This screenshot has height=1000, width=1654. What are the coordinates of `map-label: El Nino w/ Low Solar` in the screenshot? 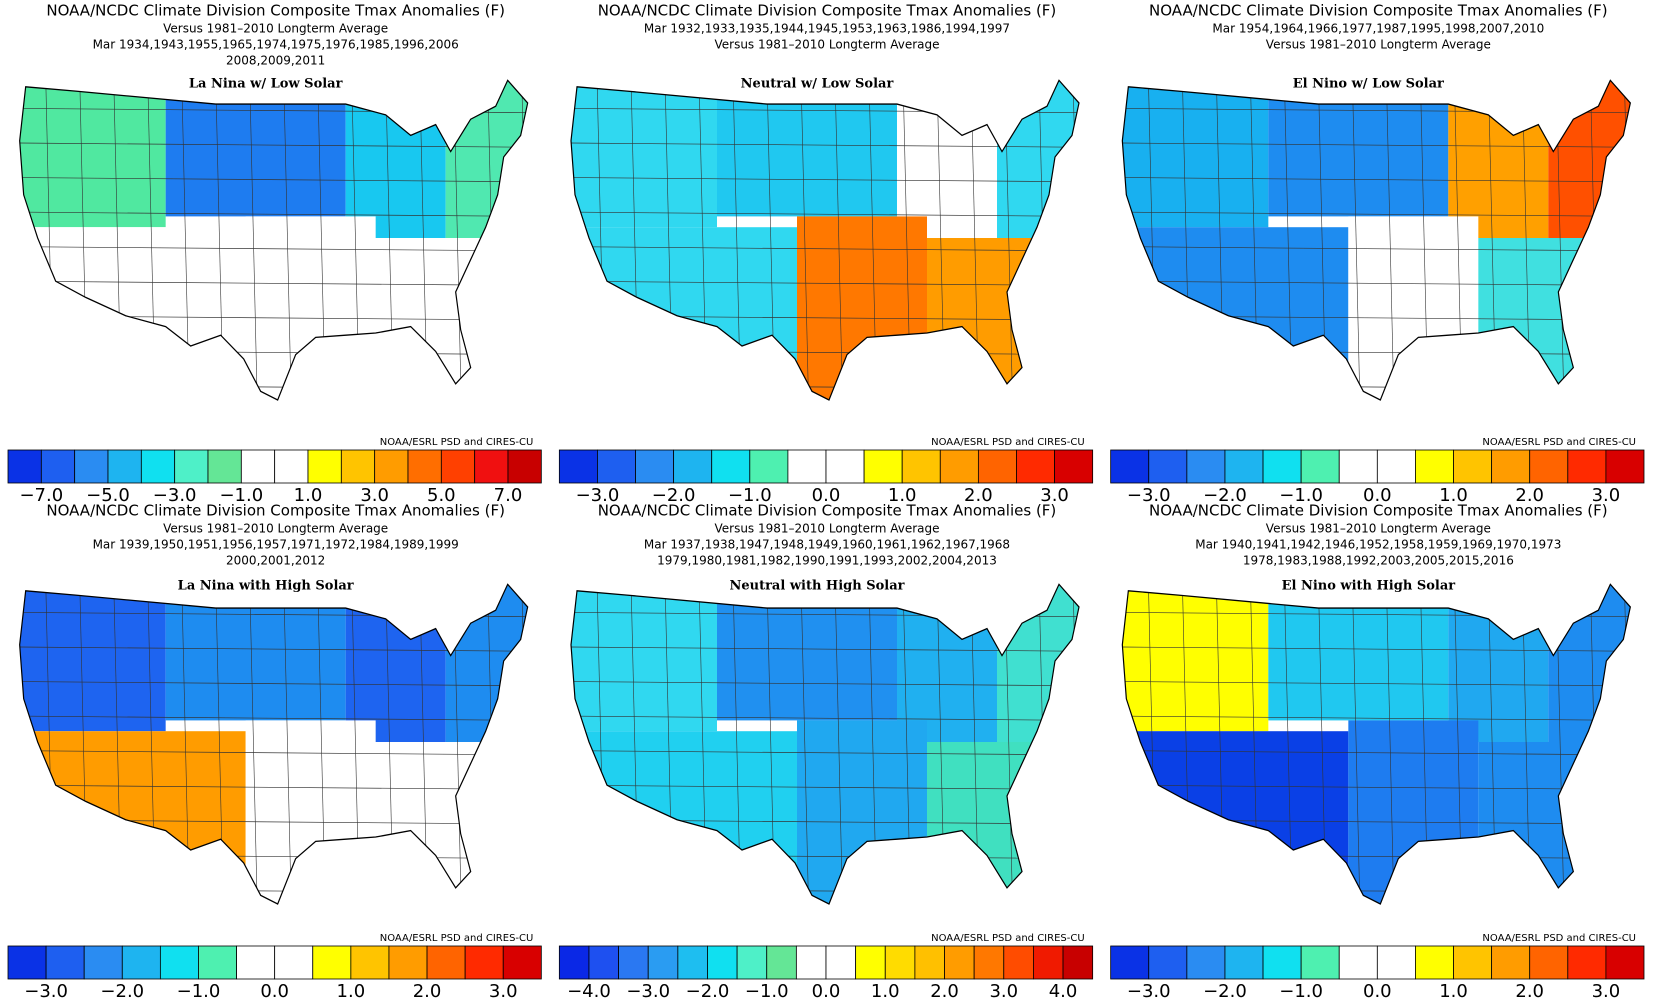 It's located at (1368, 84).